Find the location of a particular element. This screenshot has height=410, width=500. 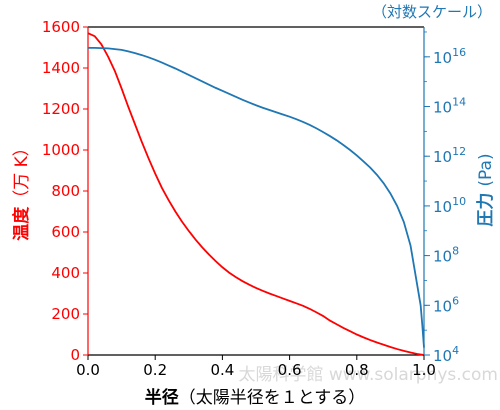

watermark: 太陽科学館 www.solarphys.com is located at coordinates (368, 375).